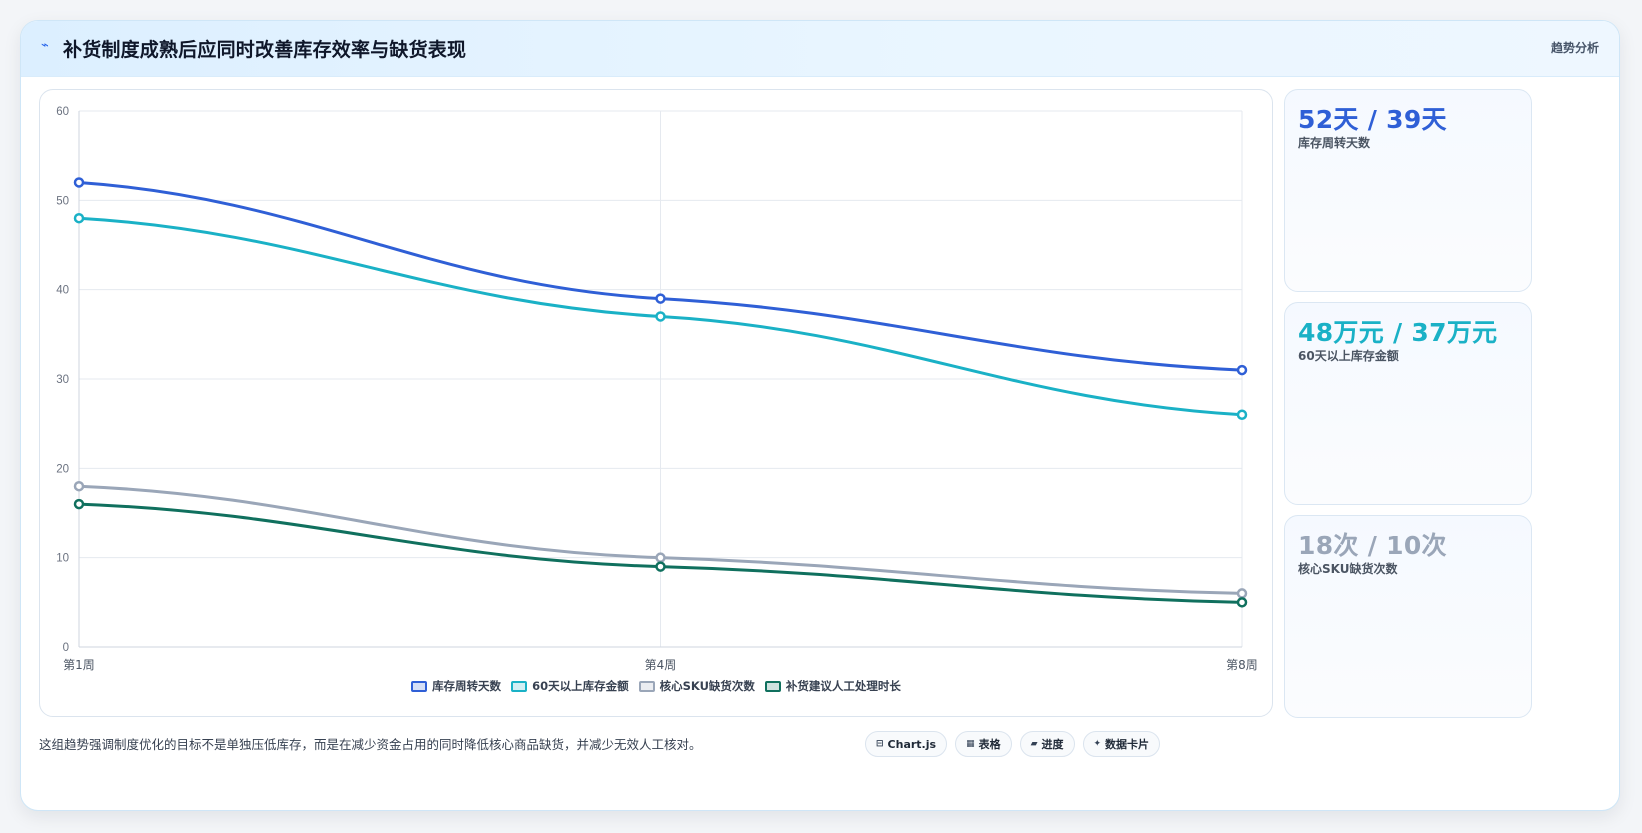 The height and width of the screenshot is (833, 1642). What do you see at coordinates (1408, 403) in the screenshot?
I see `kpi-card-aged-inventory: 48万元 / 37万元 60天以上库存金额` at bounding box center [1408, 403].